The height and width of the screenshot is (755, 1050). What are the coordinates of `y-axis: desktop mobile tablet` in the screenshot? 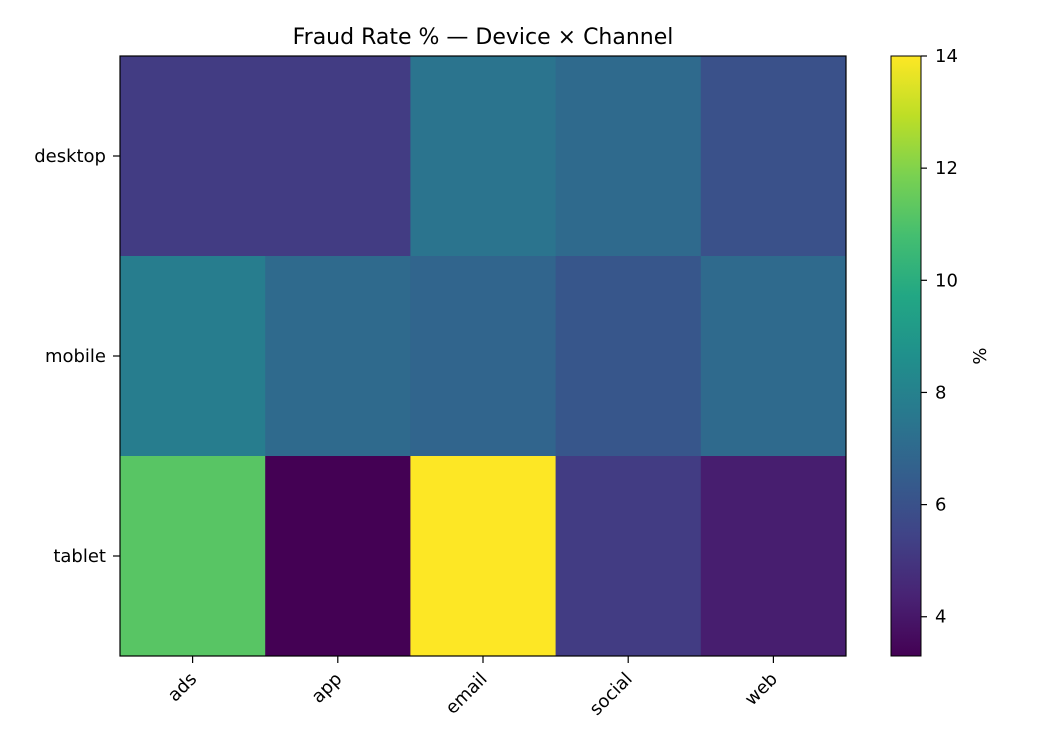 It's located at (77, 356).